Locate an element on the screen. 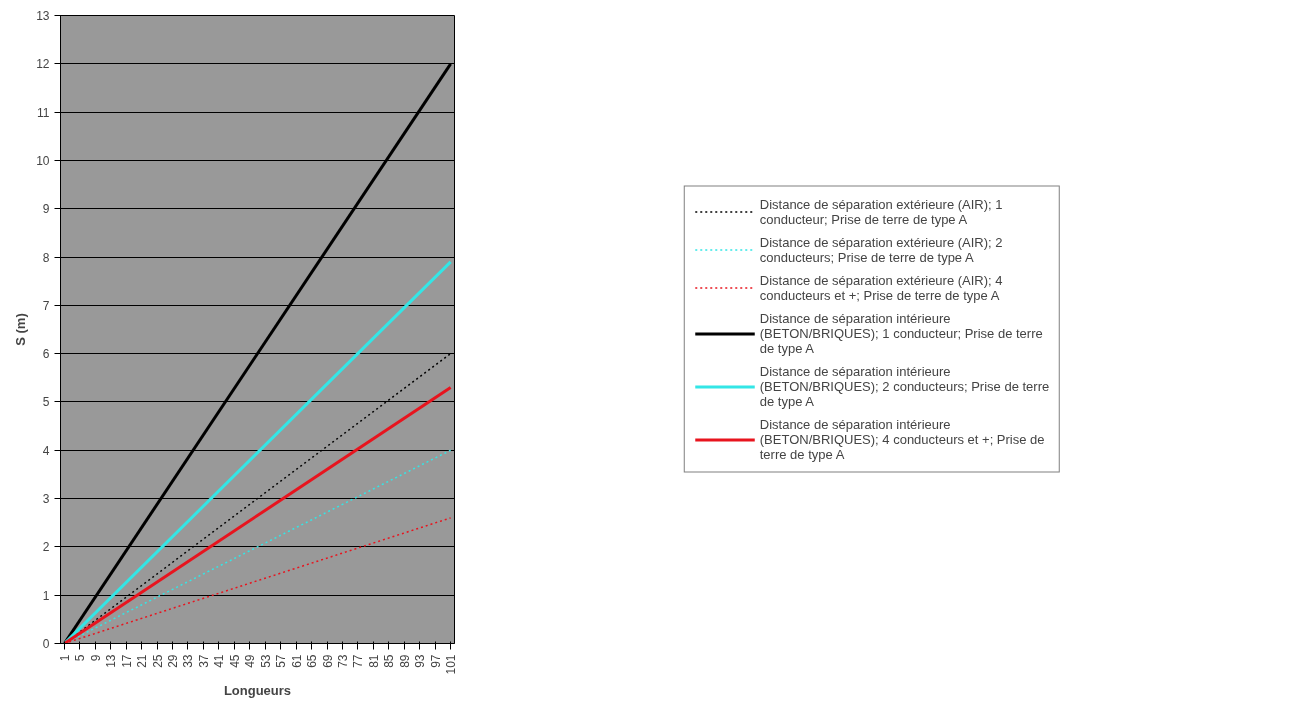  x-tick-label: 93 is located at coordinates (420, 661).